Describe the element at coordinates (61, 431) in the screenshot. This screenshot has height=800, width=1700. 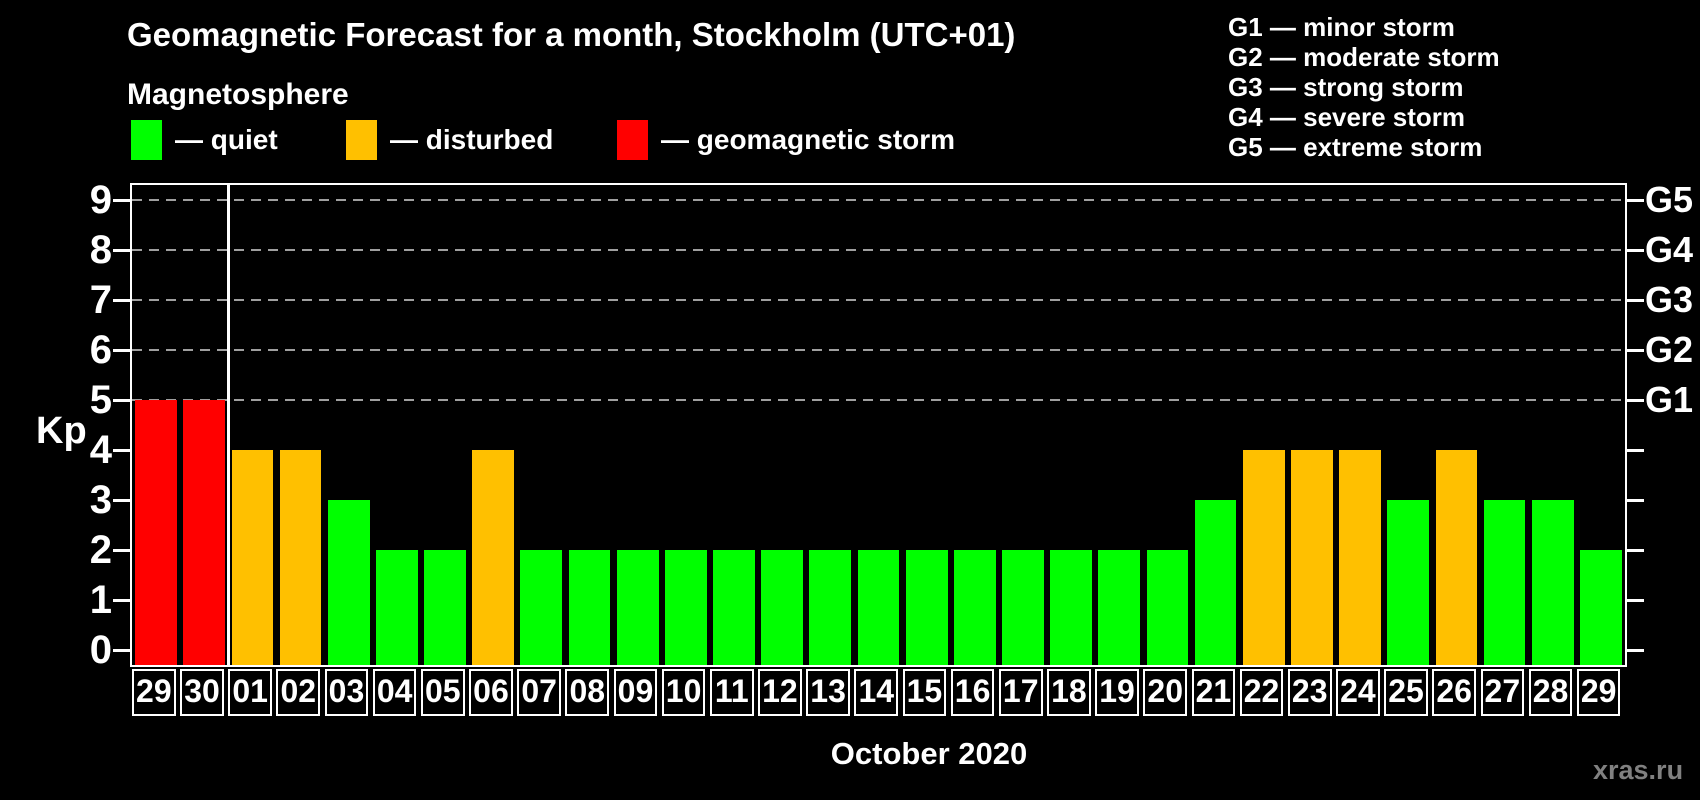
I see `y-axis-title: Kp` at that location.